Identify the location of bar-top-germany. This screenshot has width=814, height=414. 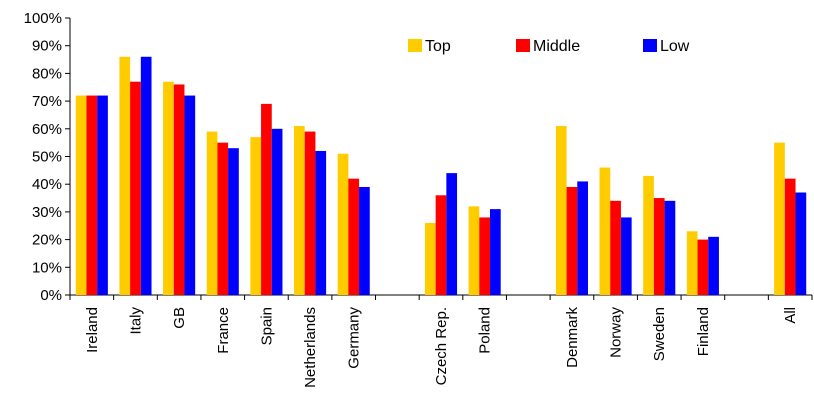
(343, 224).